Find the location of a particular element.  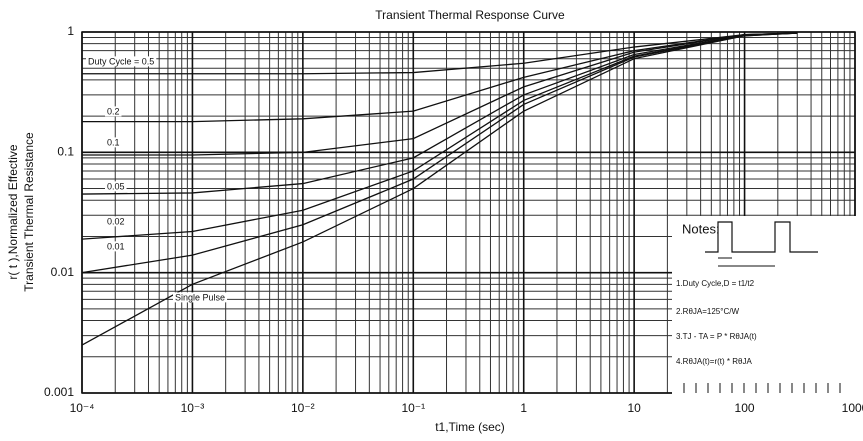

x-tick-label: 10⁻⁴ is located at coordinates (82, 408).